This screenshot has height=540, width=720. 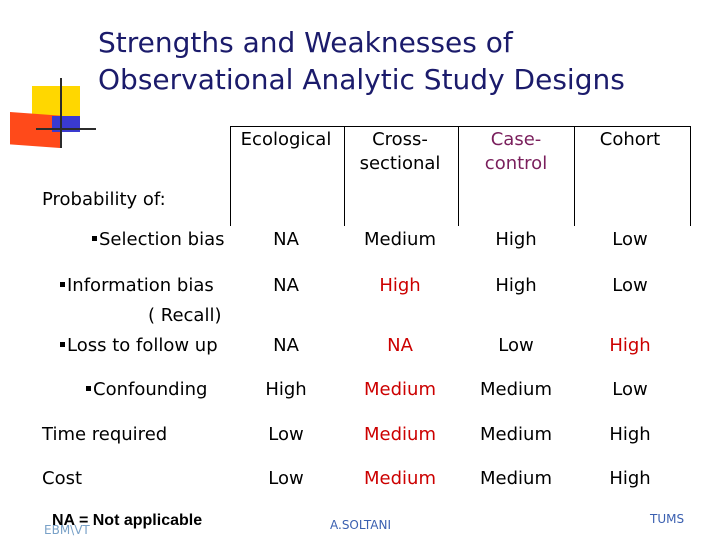 I want to click on row-label: Selection bias, so click(x=158, y=240).